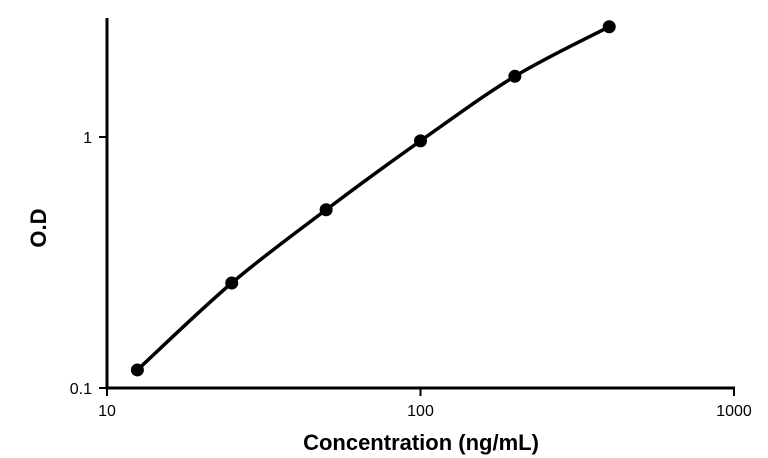 The height and width of the screenshot is (458, 768). What do you see at coordinates (38, 227) in the screenshot?
I see `y-axis-title: O.D` at bounding box center [38, 227].